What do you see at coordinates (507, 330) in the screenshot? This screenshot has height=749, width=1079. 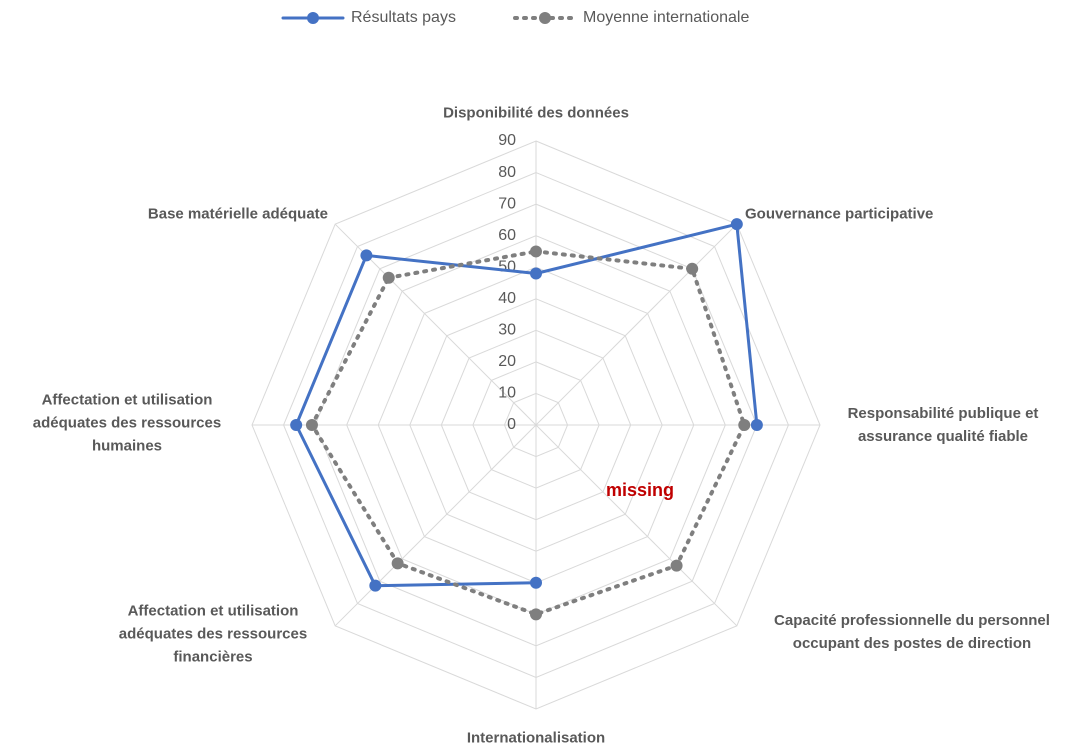 I see `y-tick-label: 30` at bounding box center [507, 330].